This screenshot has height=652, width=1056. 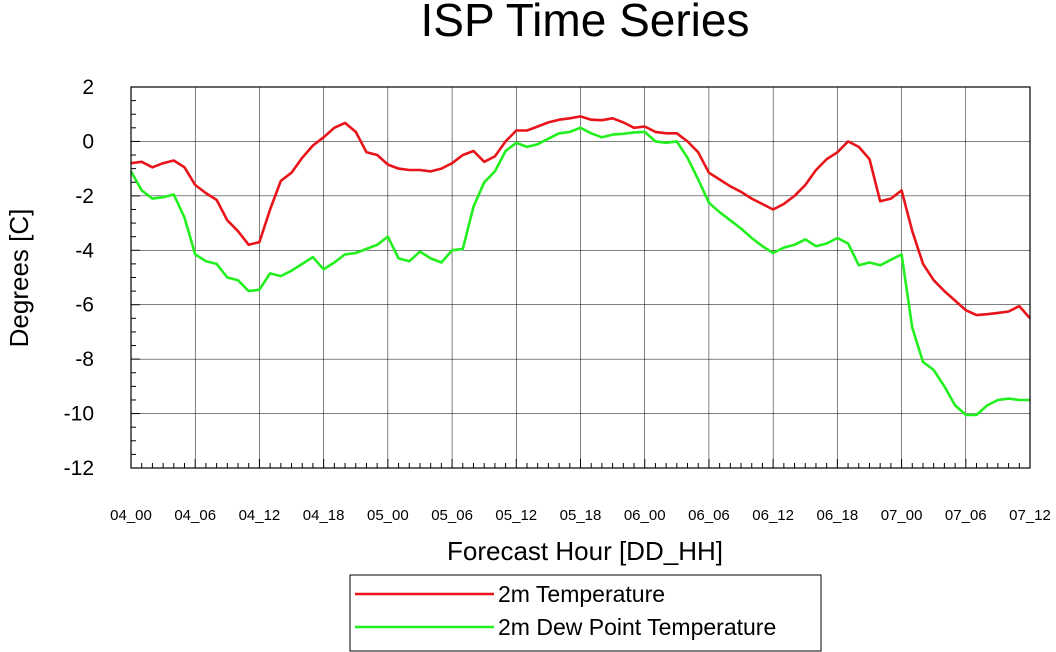 I want to click on legend-box, so click(x=585, y=613).